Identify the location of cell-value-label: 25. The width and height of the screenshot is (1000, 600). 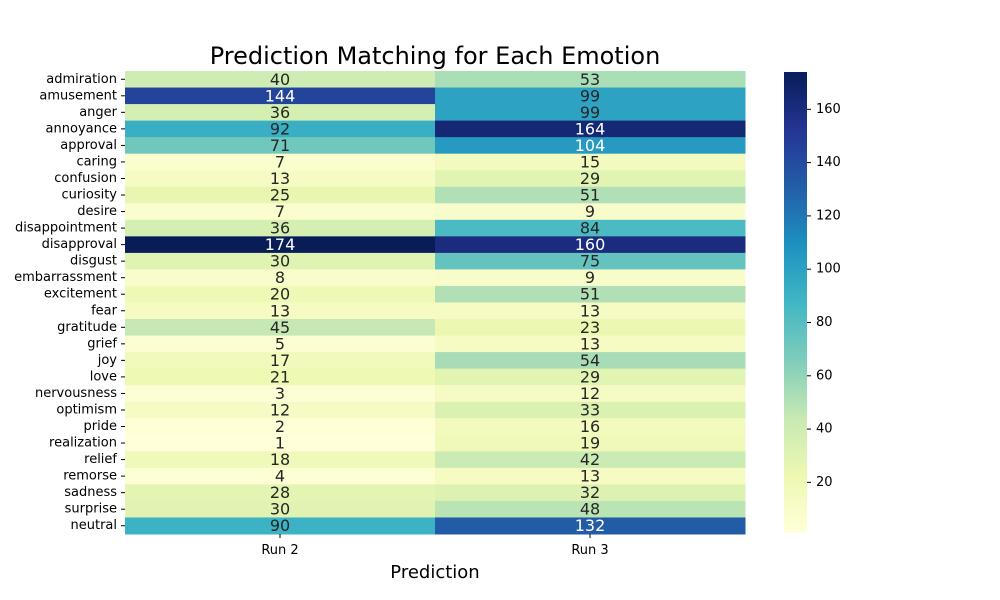
(280, 195).